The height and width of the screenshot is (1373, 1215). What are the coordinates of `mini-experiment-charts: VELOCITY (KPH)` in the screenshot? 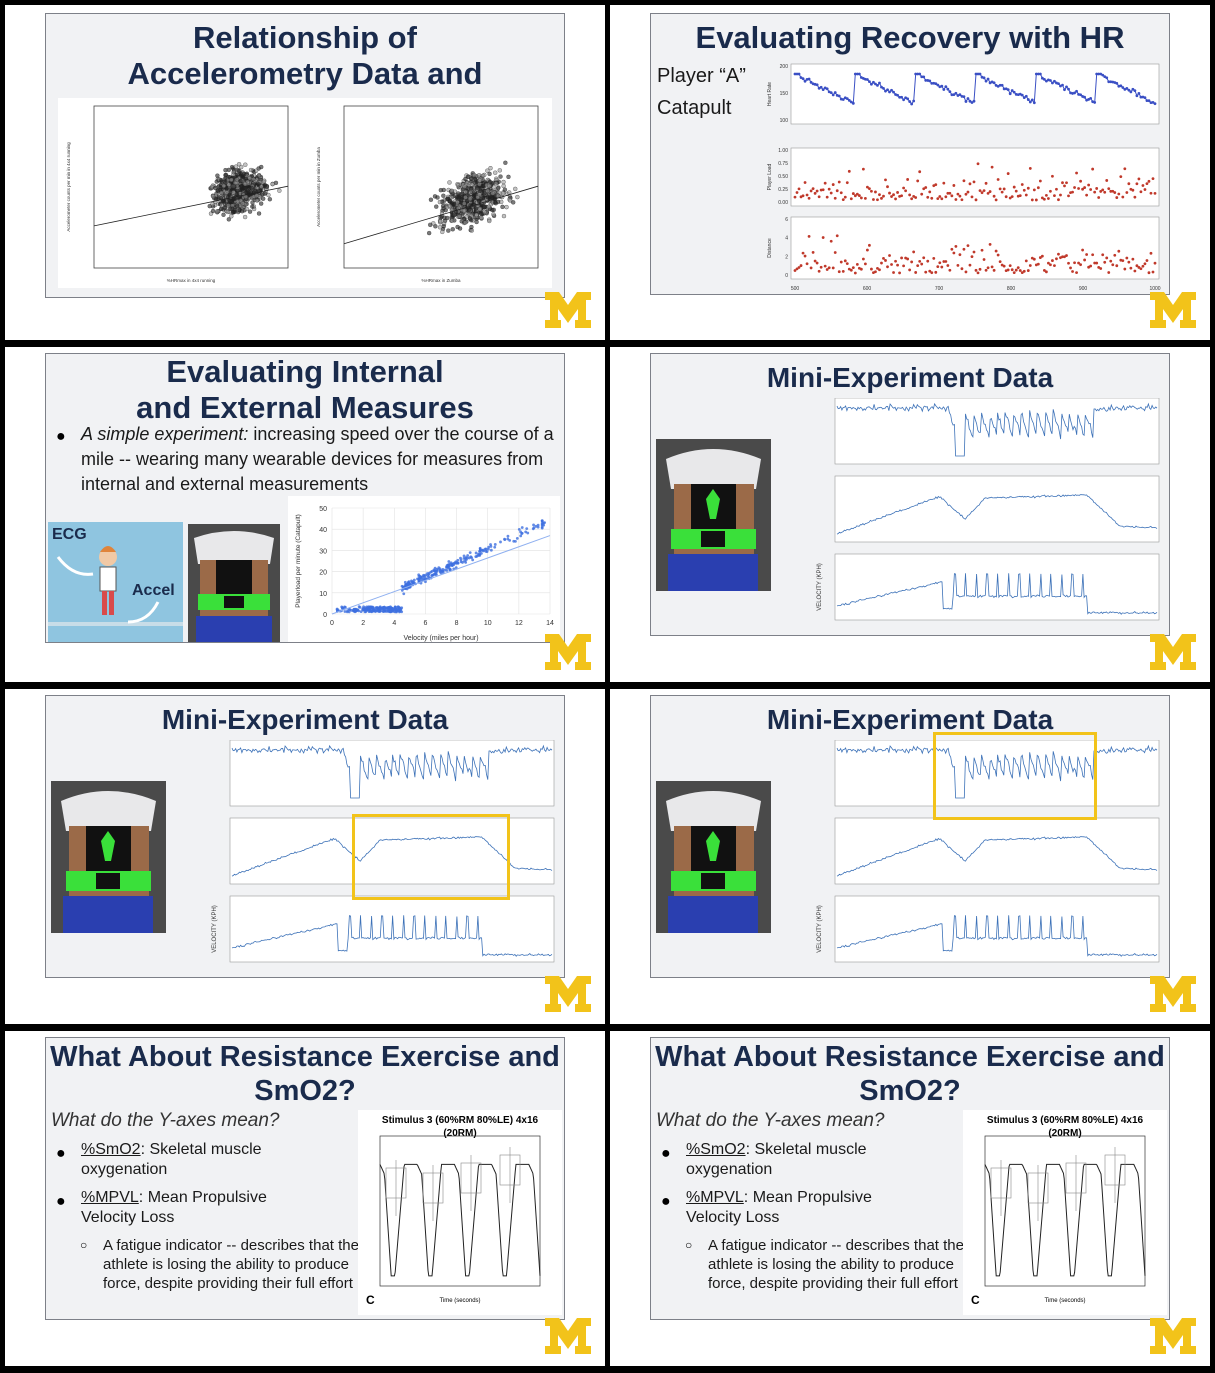 It's located at (988, 851).